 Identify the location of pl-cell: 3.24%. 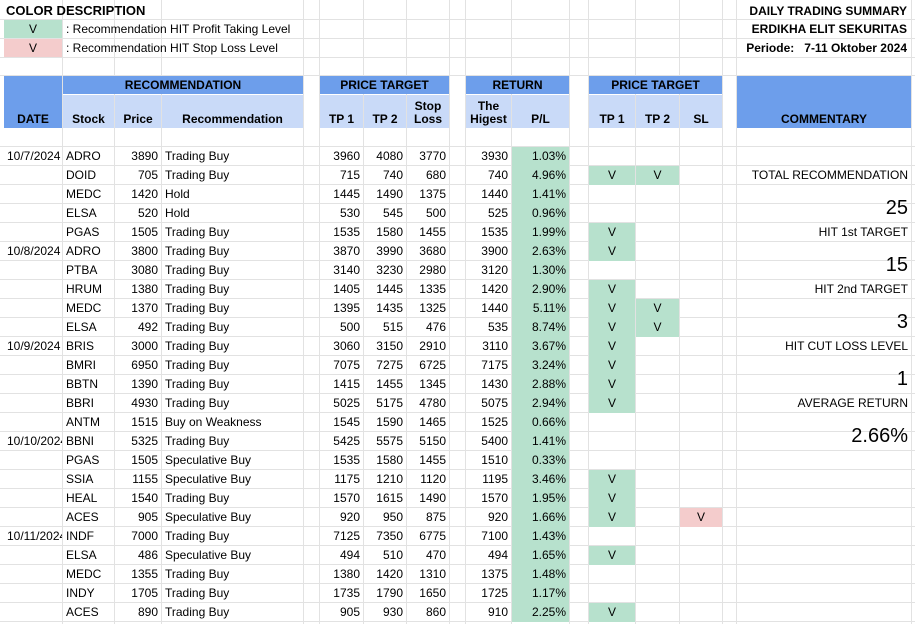
(540, 365).